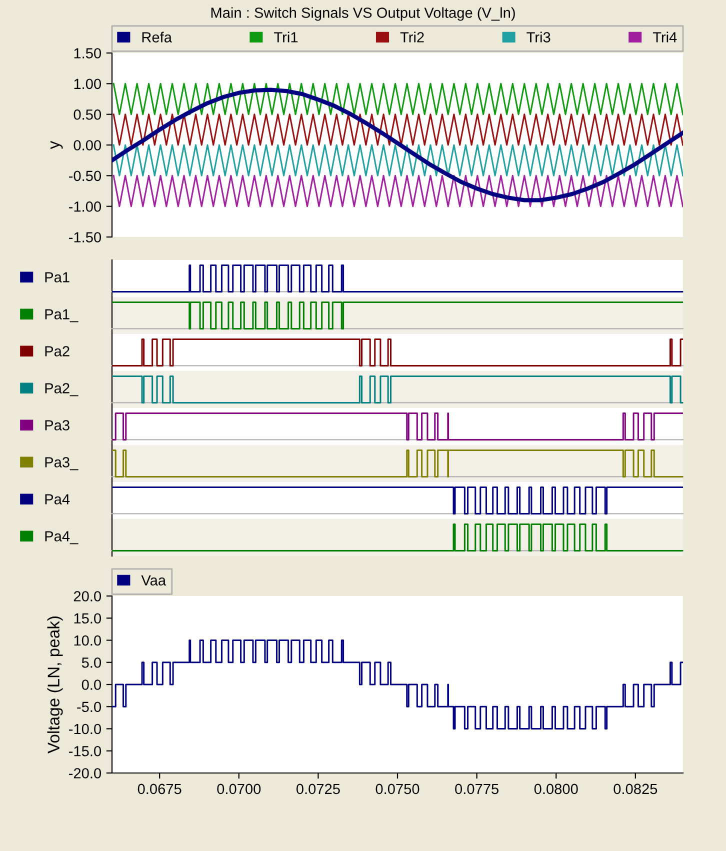  What do you see at coordinates (57, 499) in the screenshot?
I see `legend-label: Pa4` at bounding box center [57, 499].